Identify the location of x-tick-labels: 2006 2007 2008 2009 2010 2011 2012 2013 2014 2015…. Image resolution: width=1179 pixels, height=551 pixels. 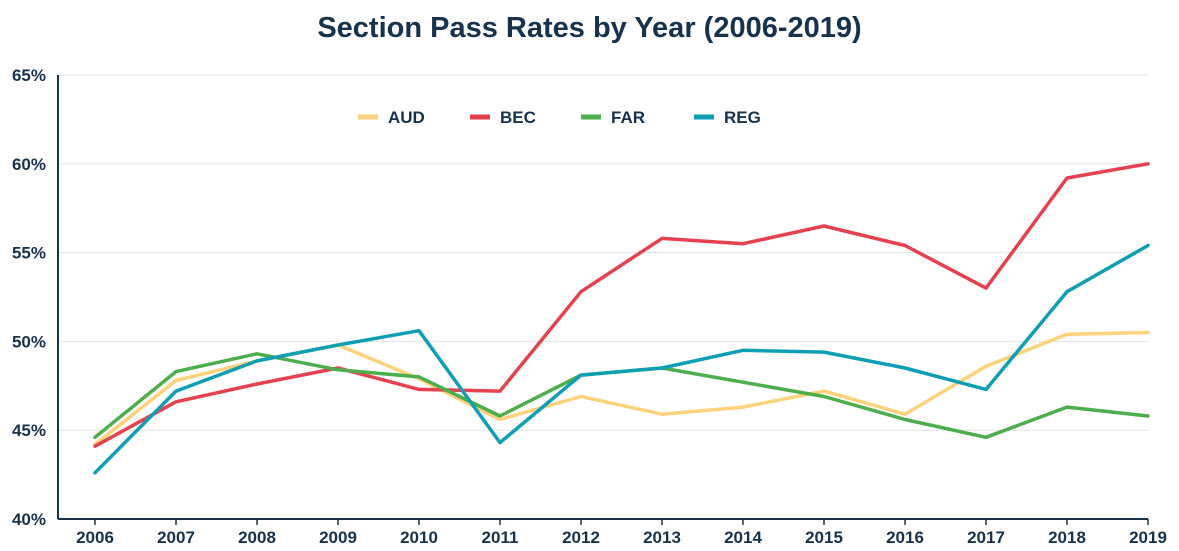
(621, 537).